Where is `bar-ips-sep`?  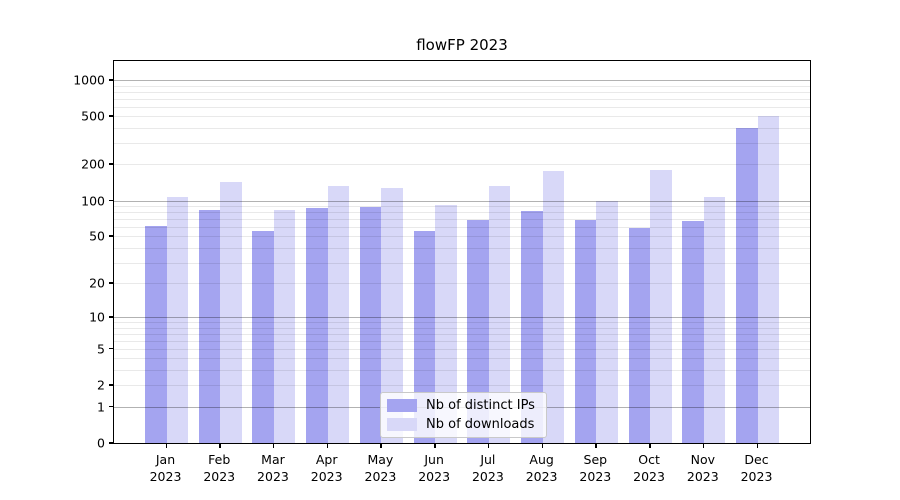
bar-ips-sep is located at coordinates (585, 331).